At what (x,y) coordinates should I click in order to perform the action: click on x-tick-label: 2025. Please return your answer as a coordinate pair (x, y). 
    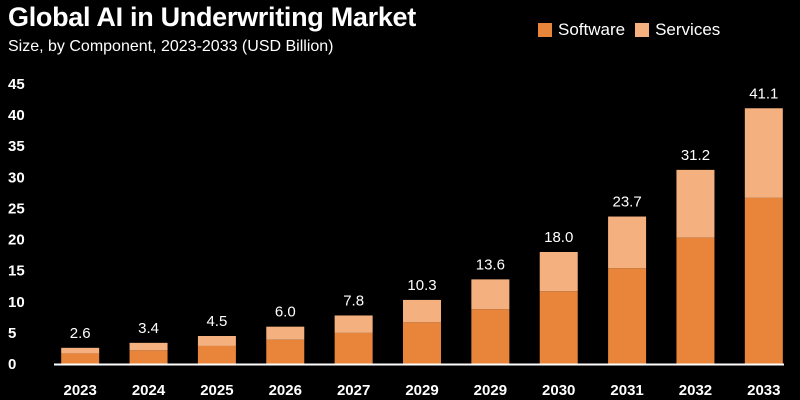
    Looking at the image, I should click on (216, 390).